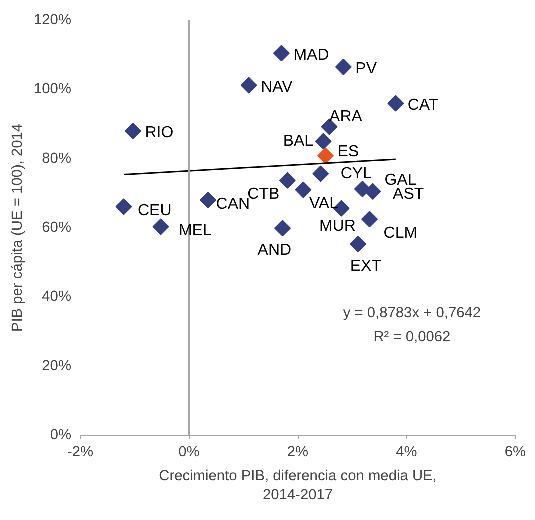  I want to click on y-tick-label: 80%, so click(57, 158).